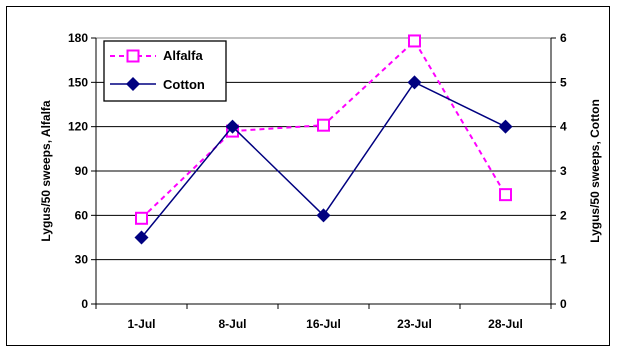  I want to click on x-axis: 1-Jul 8-Jul 16-Jul 23-Jul 28-Jul, so click(323, 317).